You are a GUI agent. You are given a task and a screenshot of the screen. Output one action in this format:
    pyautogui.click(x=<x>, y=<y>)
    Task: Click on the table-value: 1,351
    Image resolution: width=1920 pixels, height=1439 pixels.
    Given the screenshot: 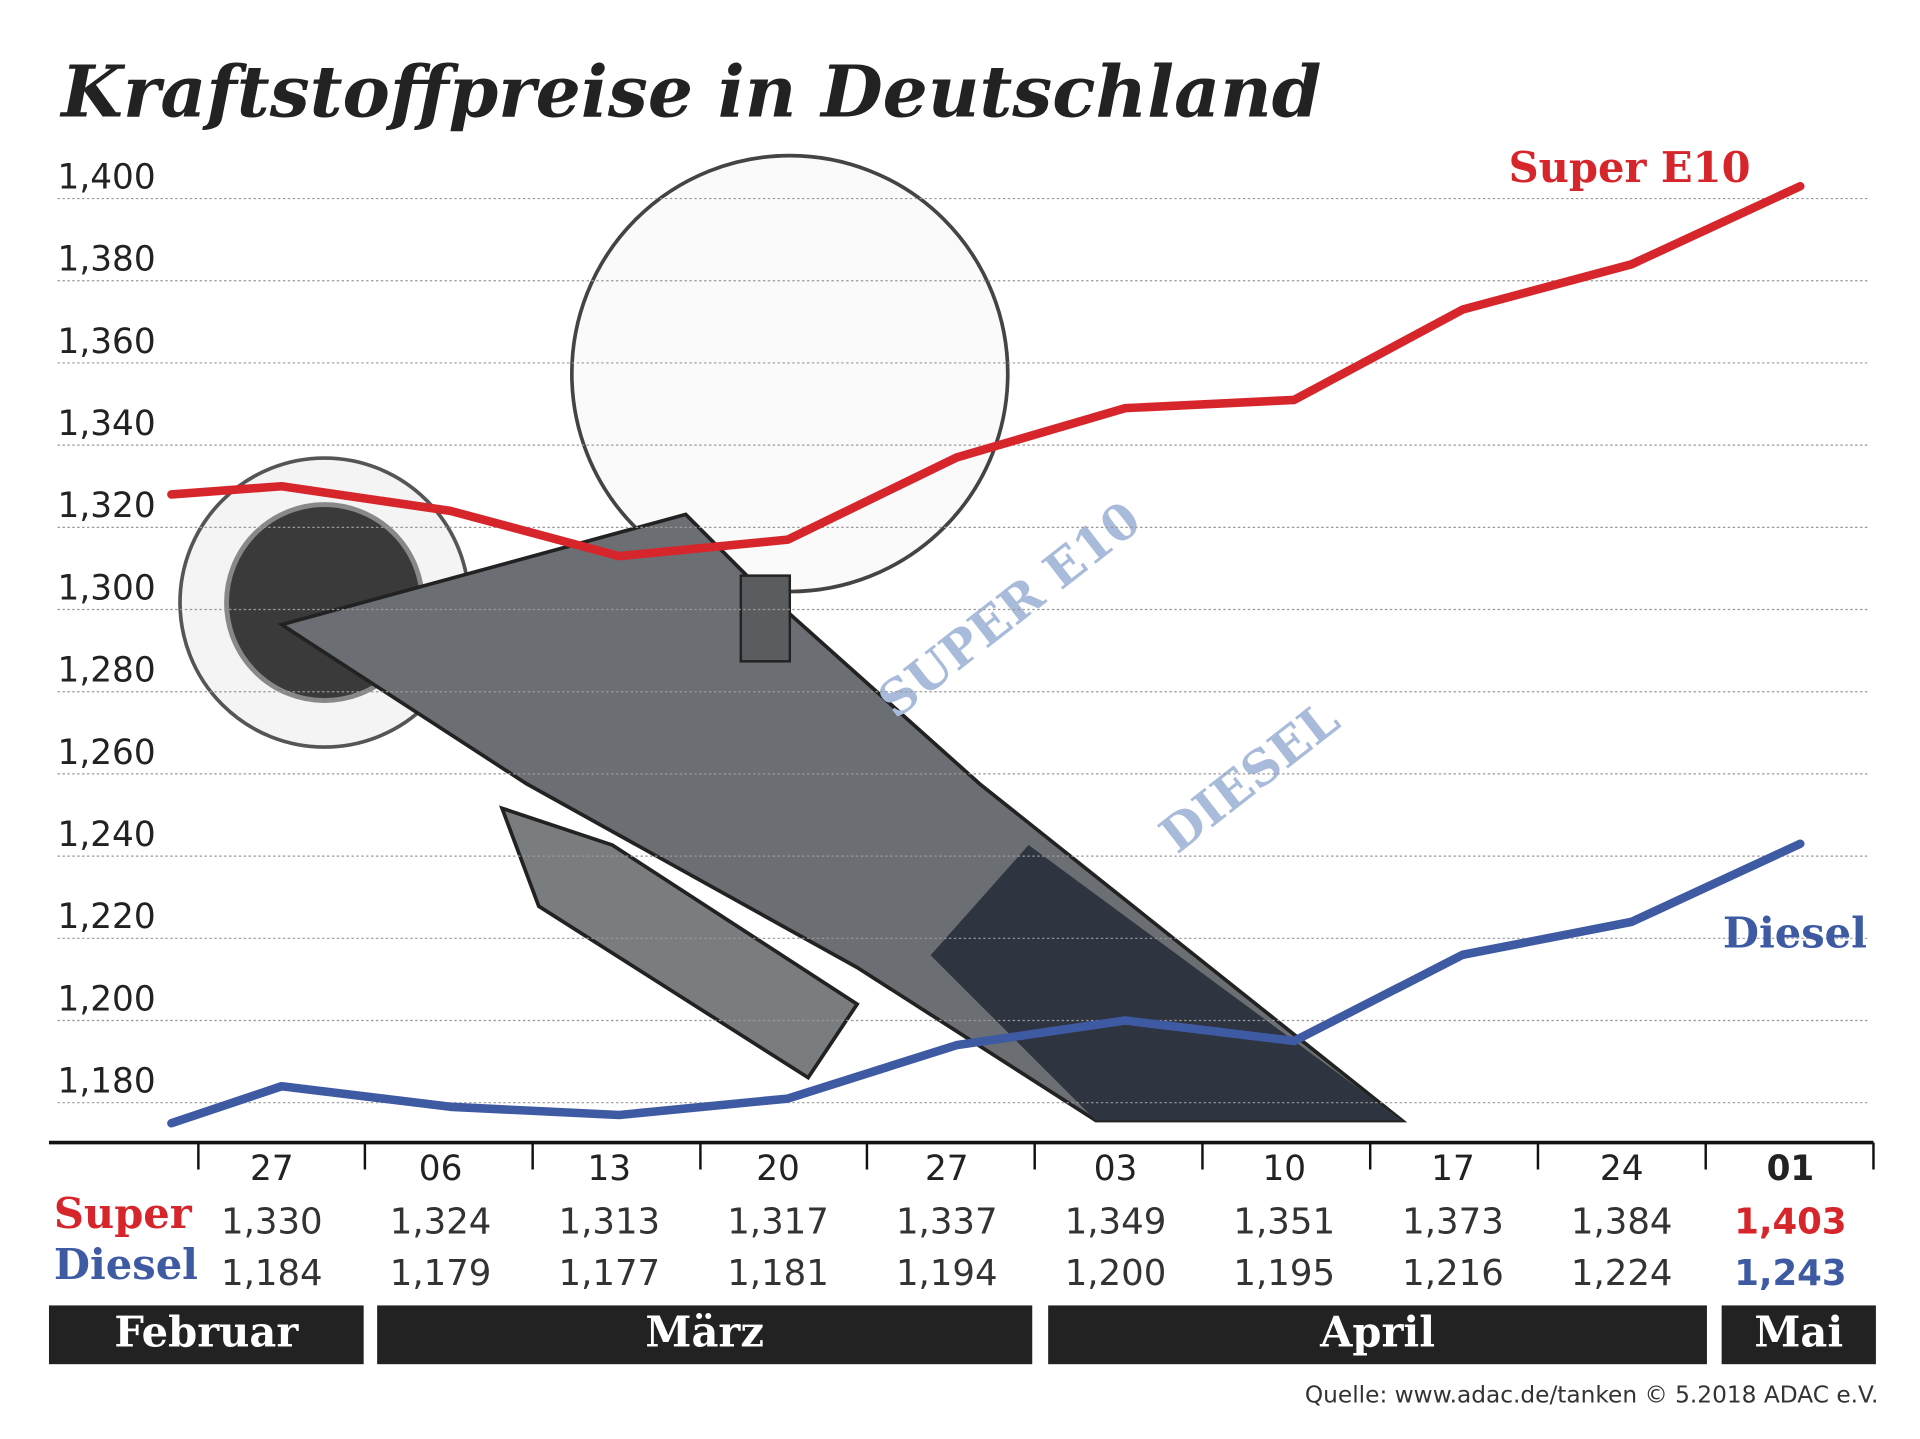 What is the action you would take?
    pyautogui.click(x=1284, y=1221)
    